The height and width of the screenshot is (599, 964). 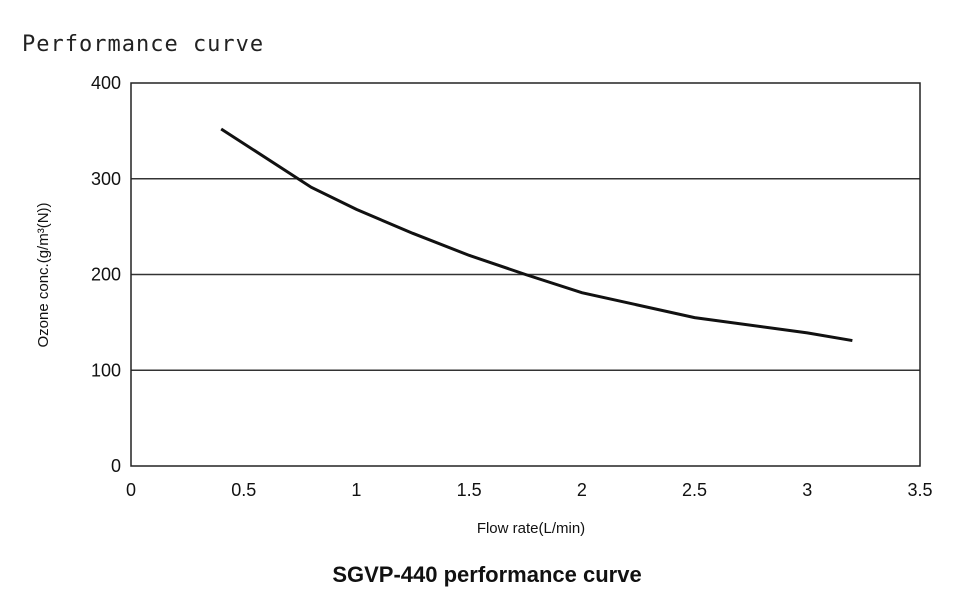 What do you see at coordinates (43, 274) in the screenshot?
I see `y-axis-label: Ozone conc.(g/m³(N))` at bounding box center [43, 274].